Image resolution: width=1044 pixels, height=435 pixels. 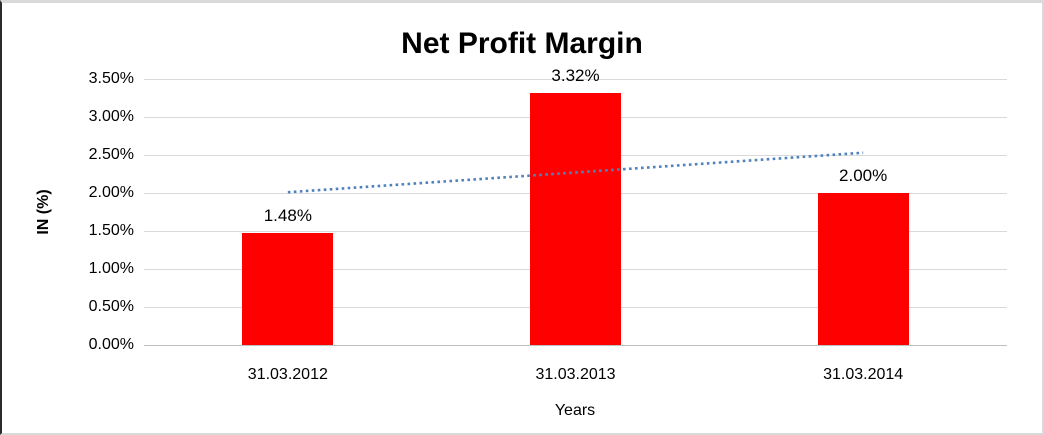 I want to click on chart-title: Net Profit Margin, so click(x=522, y=43).